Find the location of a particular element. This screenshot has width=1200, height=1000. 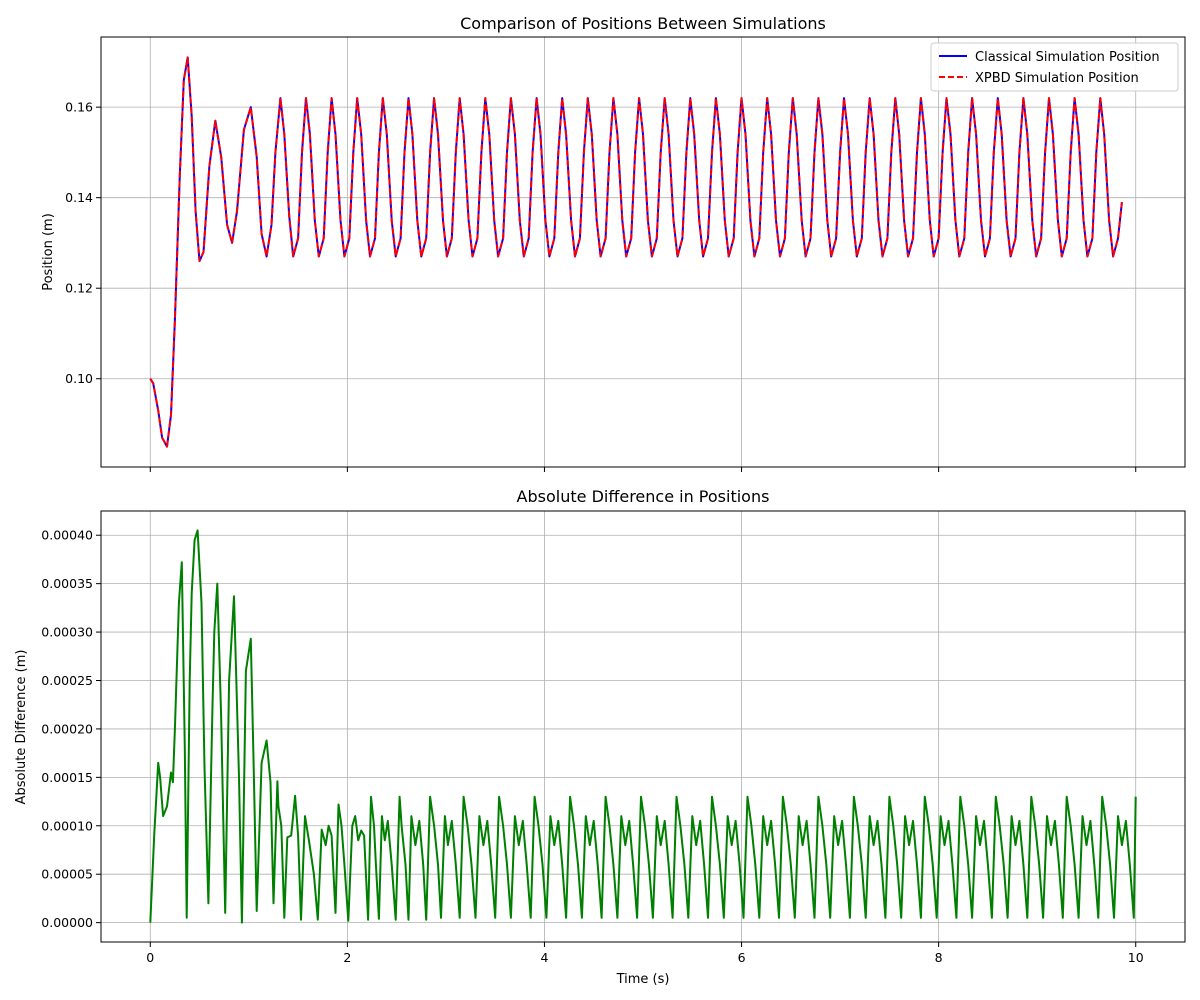

top-y-tick-label: 0.14 is located at coordinates (79, 197).